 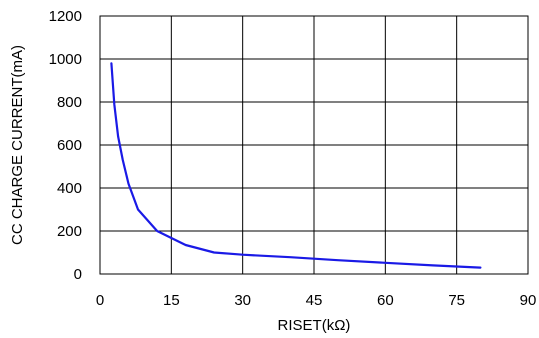 I want to click on x-tick-label: 45, so click(x=314, y=300).